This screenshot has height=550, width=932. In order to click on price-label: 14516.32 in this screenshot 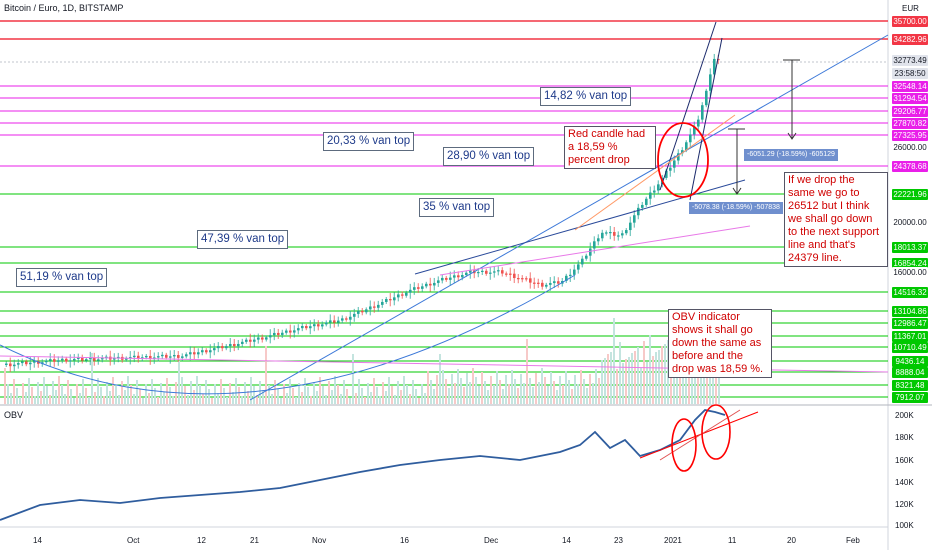, I will do `click(910, 292)`.